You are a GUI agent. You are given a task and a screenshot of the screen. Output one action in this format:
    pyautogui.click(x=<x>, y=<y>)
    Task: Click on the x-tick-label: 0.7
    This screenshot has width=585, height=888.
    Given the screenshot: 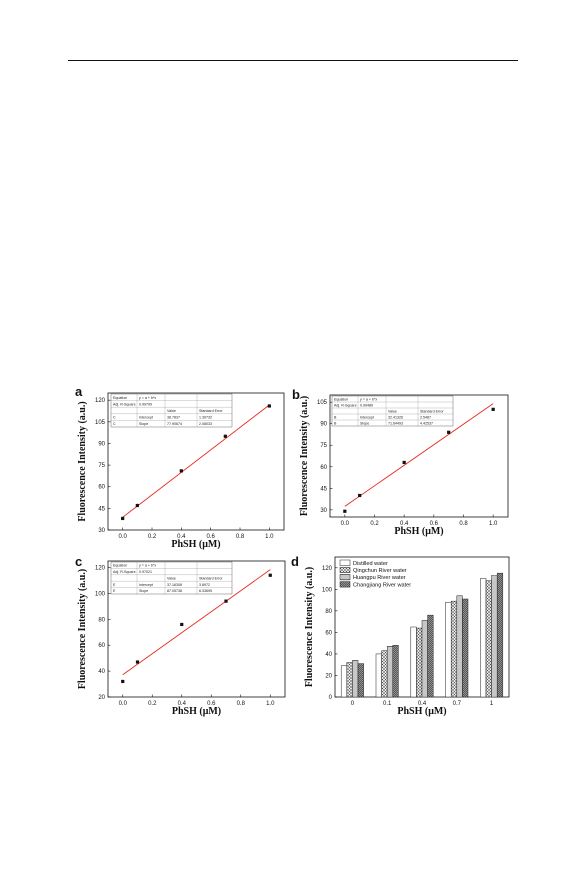 What is the action you would take?
    pyautogui.click(x=457, y=704)
    